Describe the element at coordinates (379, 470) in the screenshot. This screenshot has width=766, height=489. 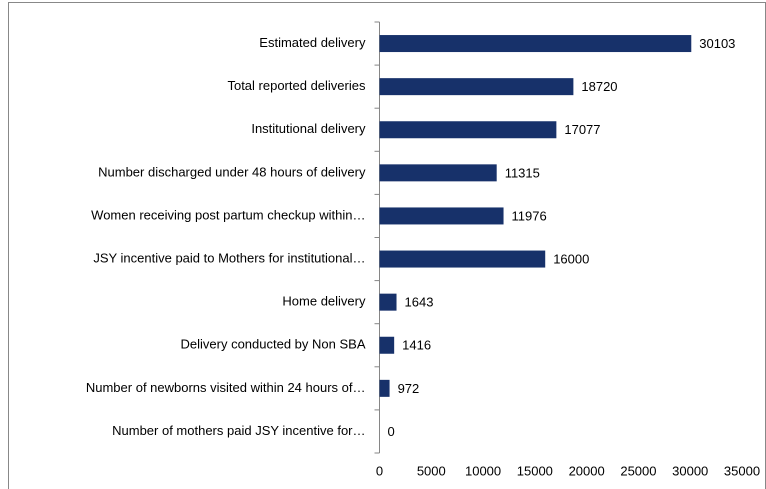
I see `x-tick-label: 0` at that location.